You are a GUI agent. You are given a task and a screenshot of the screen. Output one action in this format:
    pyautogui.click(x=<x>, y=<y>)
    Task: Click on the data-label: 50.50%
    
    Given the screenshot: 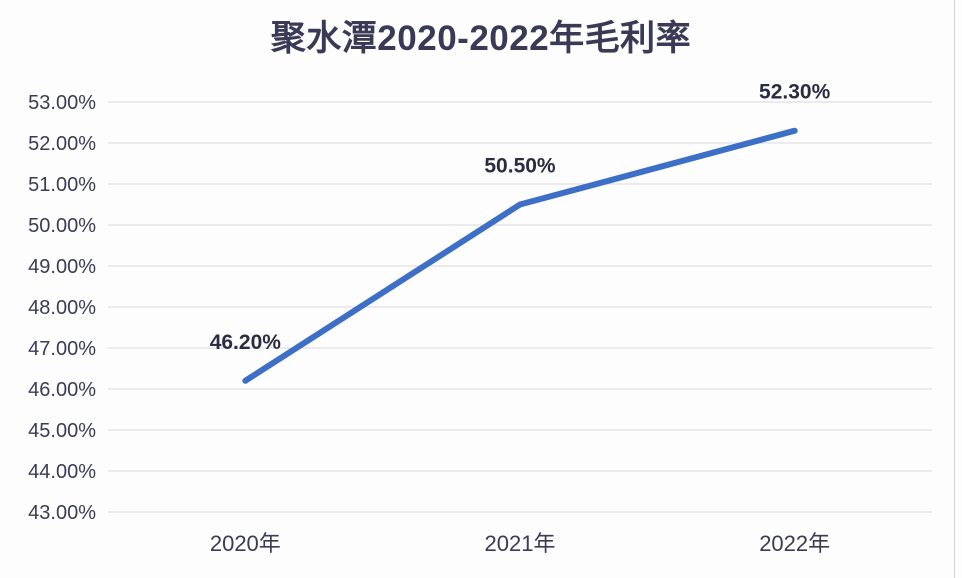 What is the action you would take?
    pyautogui.click(x=520, y=166)
    